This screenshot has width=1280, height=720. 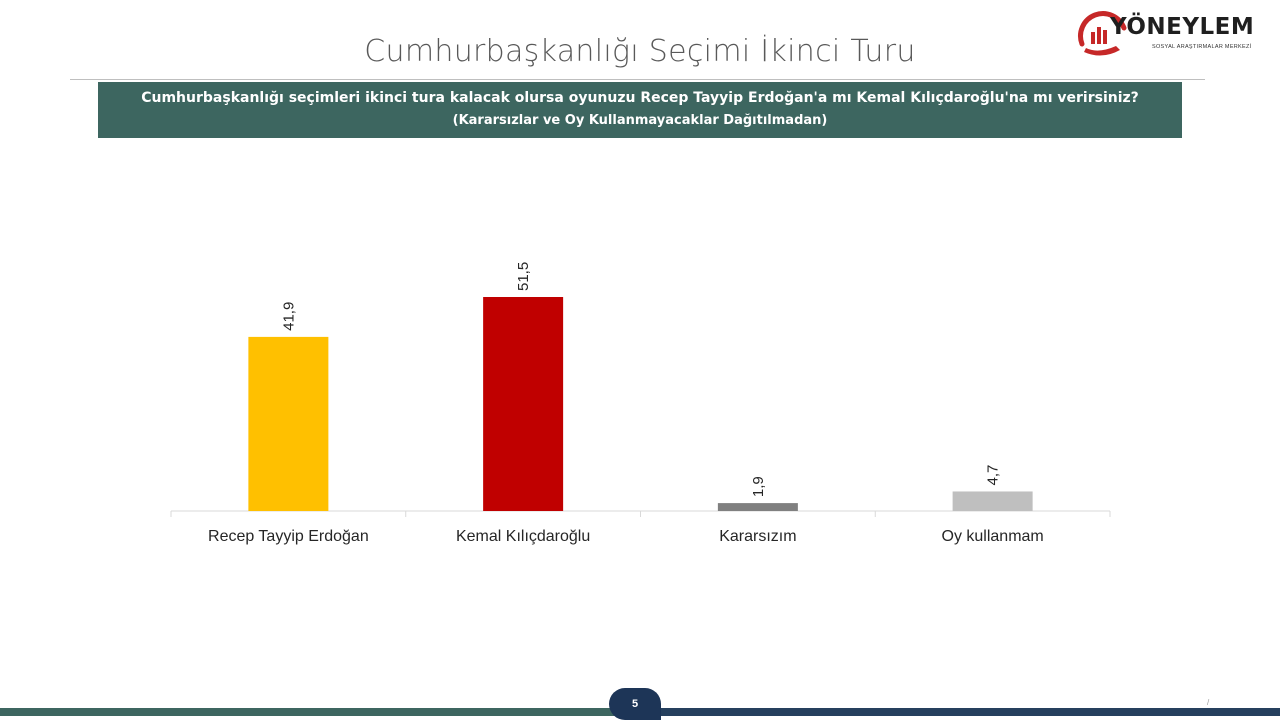 What do you see at coordinates (523, 536) in the screenshot?
I see `category-label: Kemal Kılıçdaroğlu` at bounding box center [523, 536].